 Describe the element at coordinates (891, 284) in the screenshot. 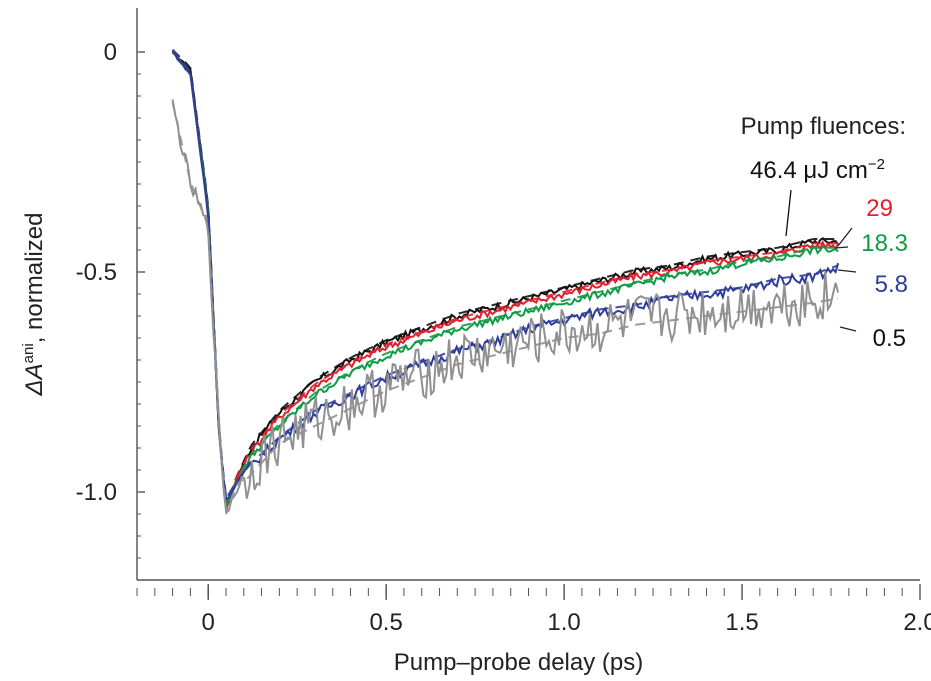

I see `series-label-5.8: 5.8` at that location.